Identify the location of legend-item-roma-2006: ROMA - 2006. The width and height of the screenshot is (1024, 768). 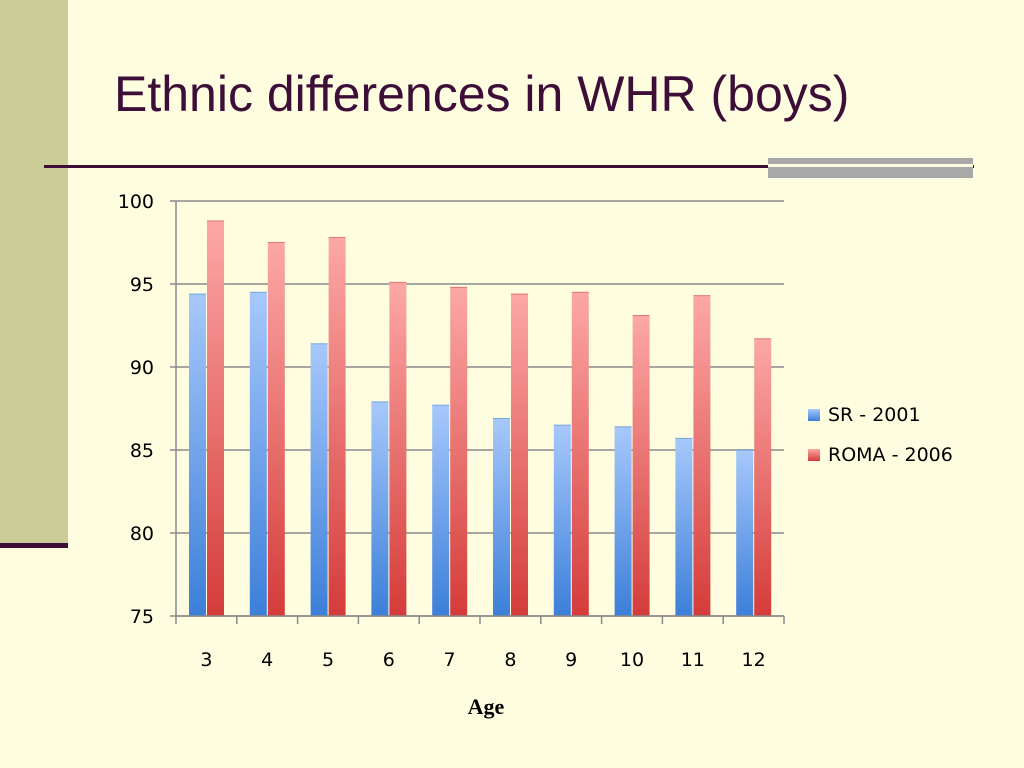
(880, 455).